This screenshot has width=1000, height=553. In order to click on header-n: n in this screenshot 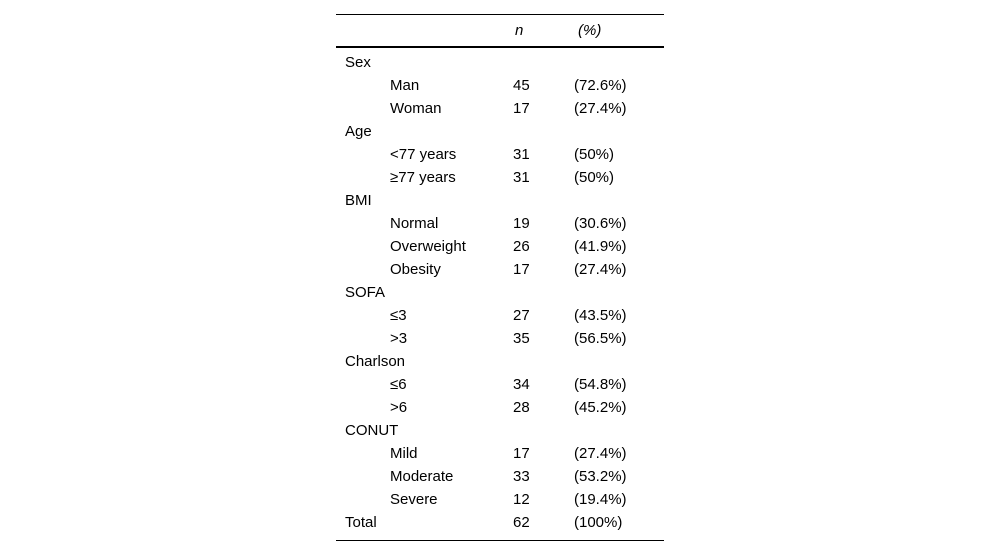, I will do `click(519, 30)`.